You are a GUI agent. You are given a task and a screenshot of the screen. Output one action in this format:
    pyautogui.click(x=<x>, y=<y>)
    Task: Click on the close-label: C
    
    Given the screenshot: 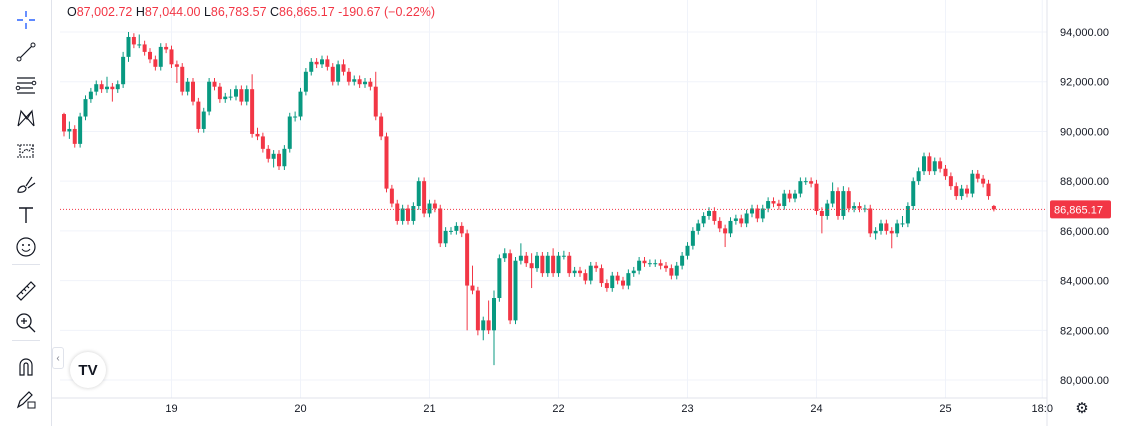 What is the action you would take?
    pyautogui.click(x=275, y=12)
    